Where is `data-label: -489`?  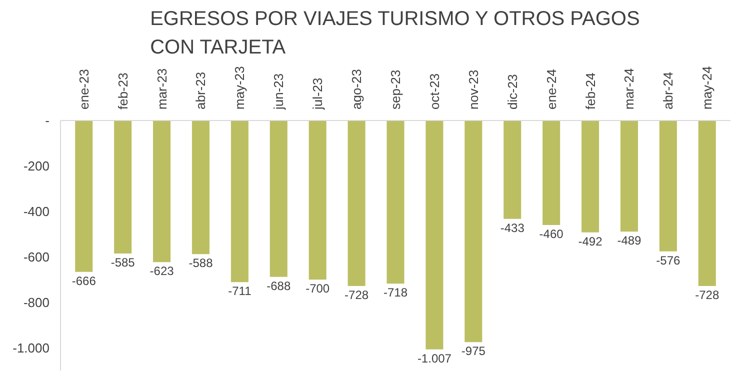
data-label: -489 is located at coordinates (629, 241).